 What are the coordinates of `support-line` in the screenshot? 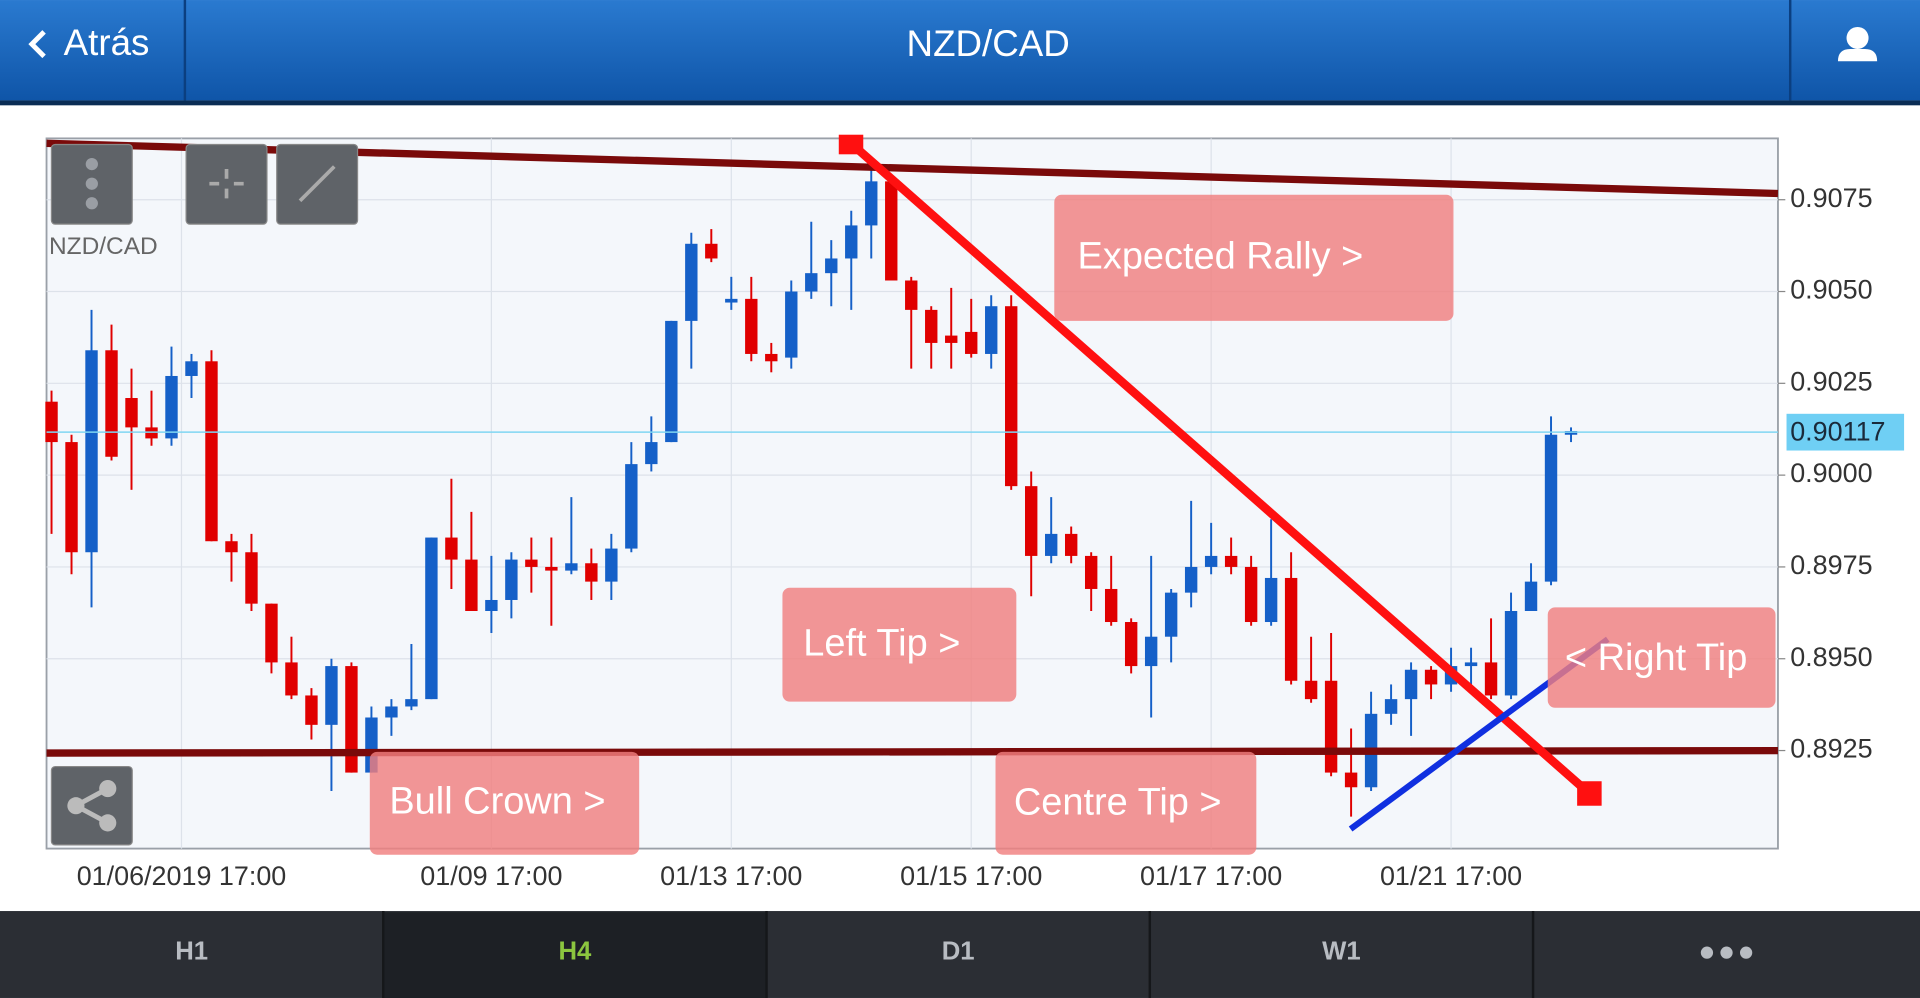 It's located at (912, 751).